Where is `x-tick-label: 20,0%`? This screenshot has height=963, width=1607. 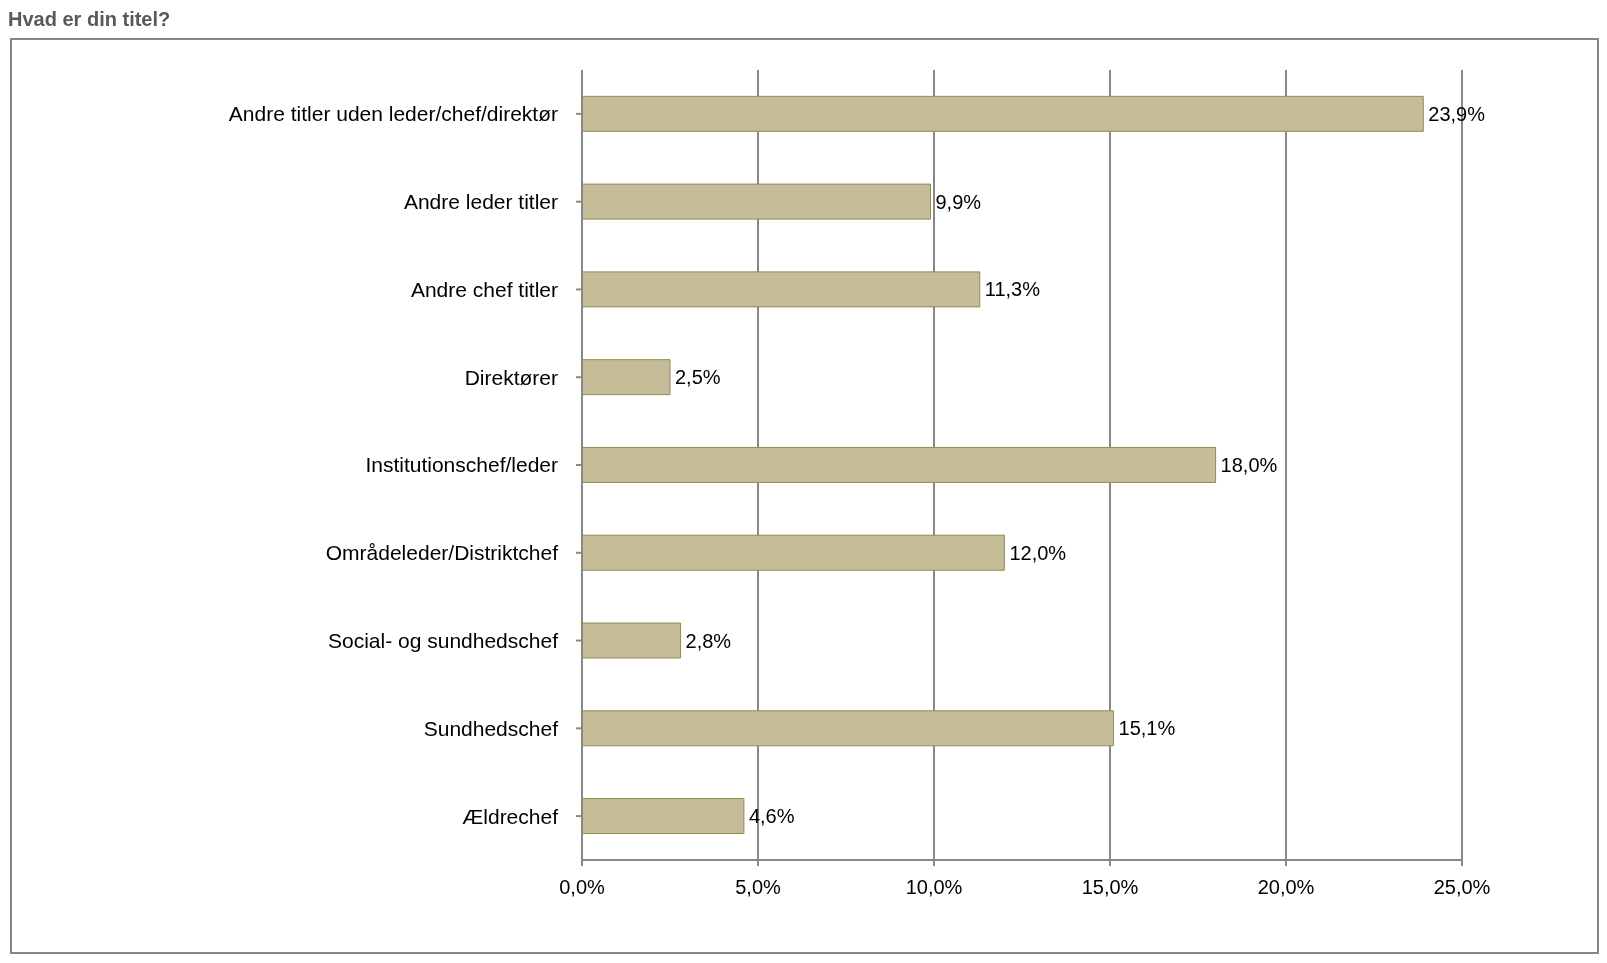 x-tick-label: 20,0% is located at coordinates (1286, 887).